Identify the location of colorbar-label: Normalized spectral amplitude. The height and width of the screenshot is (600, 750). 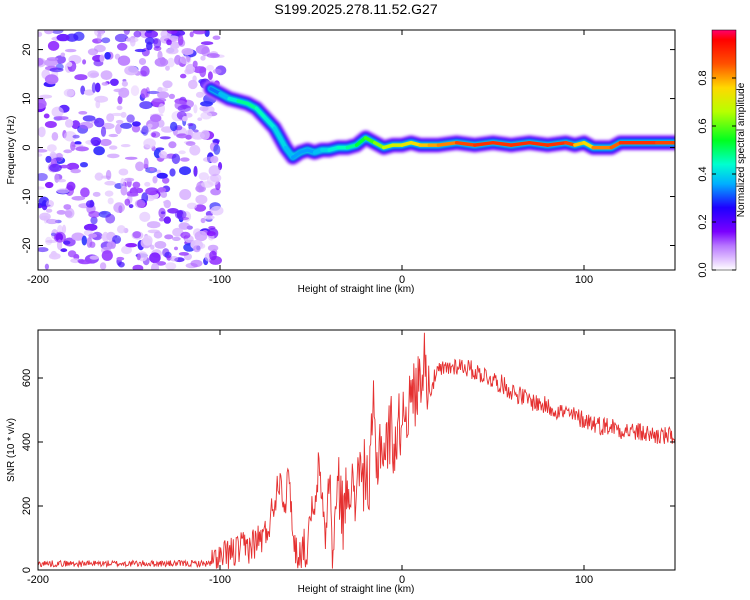
(741, 149).